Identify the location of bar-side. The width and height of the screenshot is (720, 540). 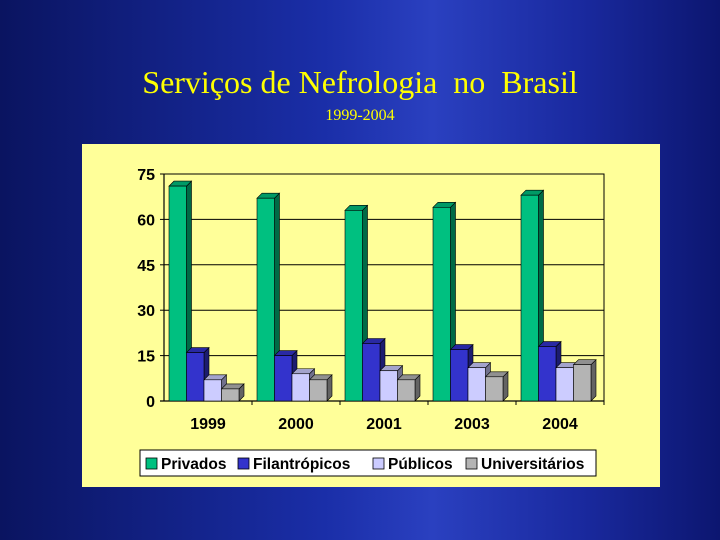
(593, 380).